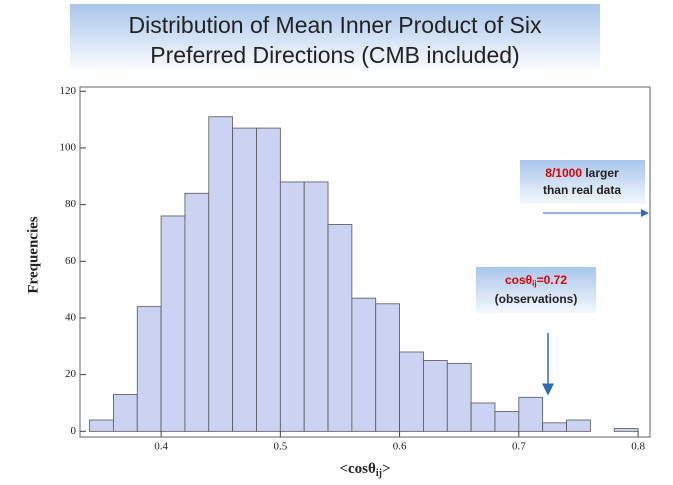 This screenshot has width=673, height=485. What do you see at coordinates (74, 431) in the screenshot?
I see `y-tick-label: 0` at bounding box center [74, 431].